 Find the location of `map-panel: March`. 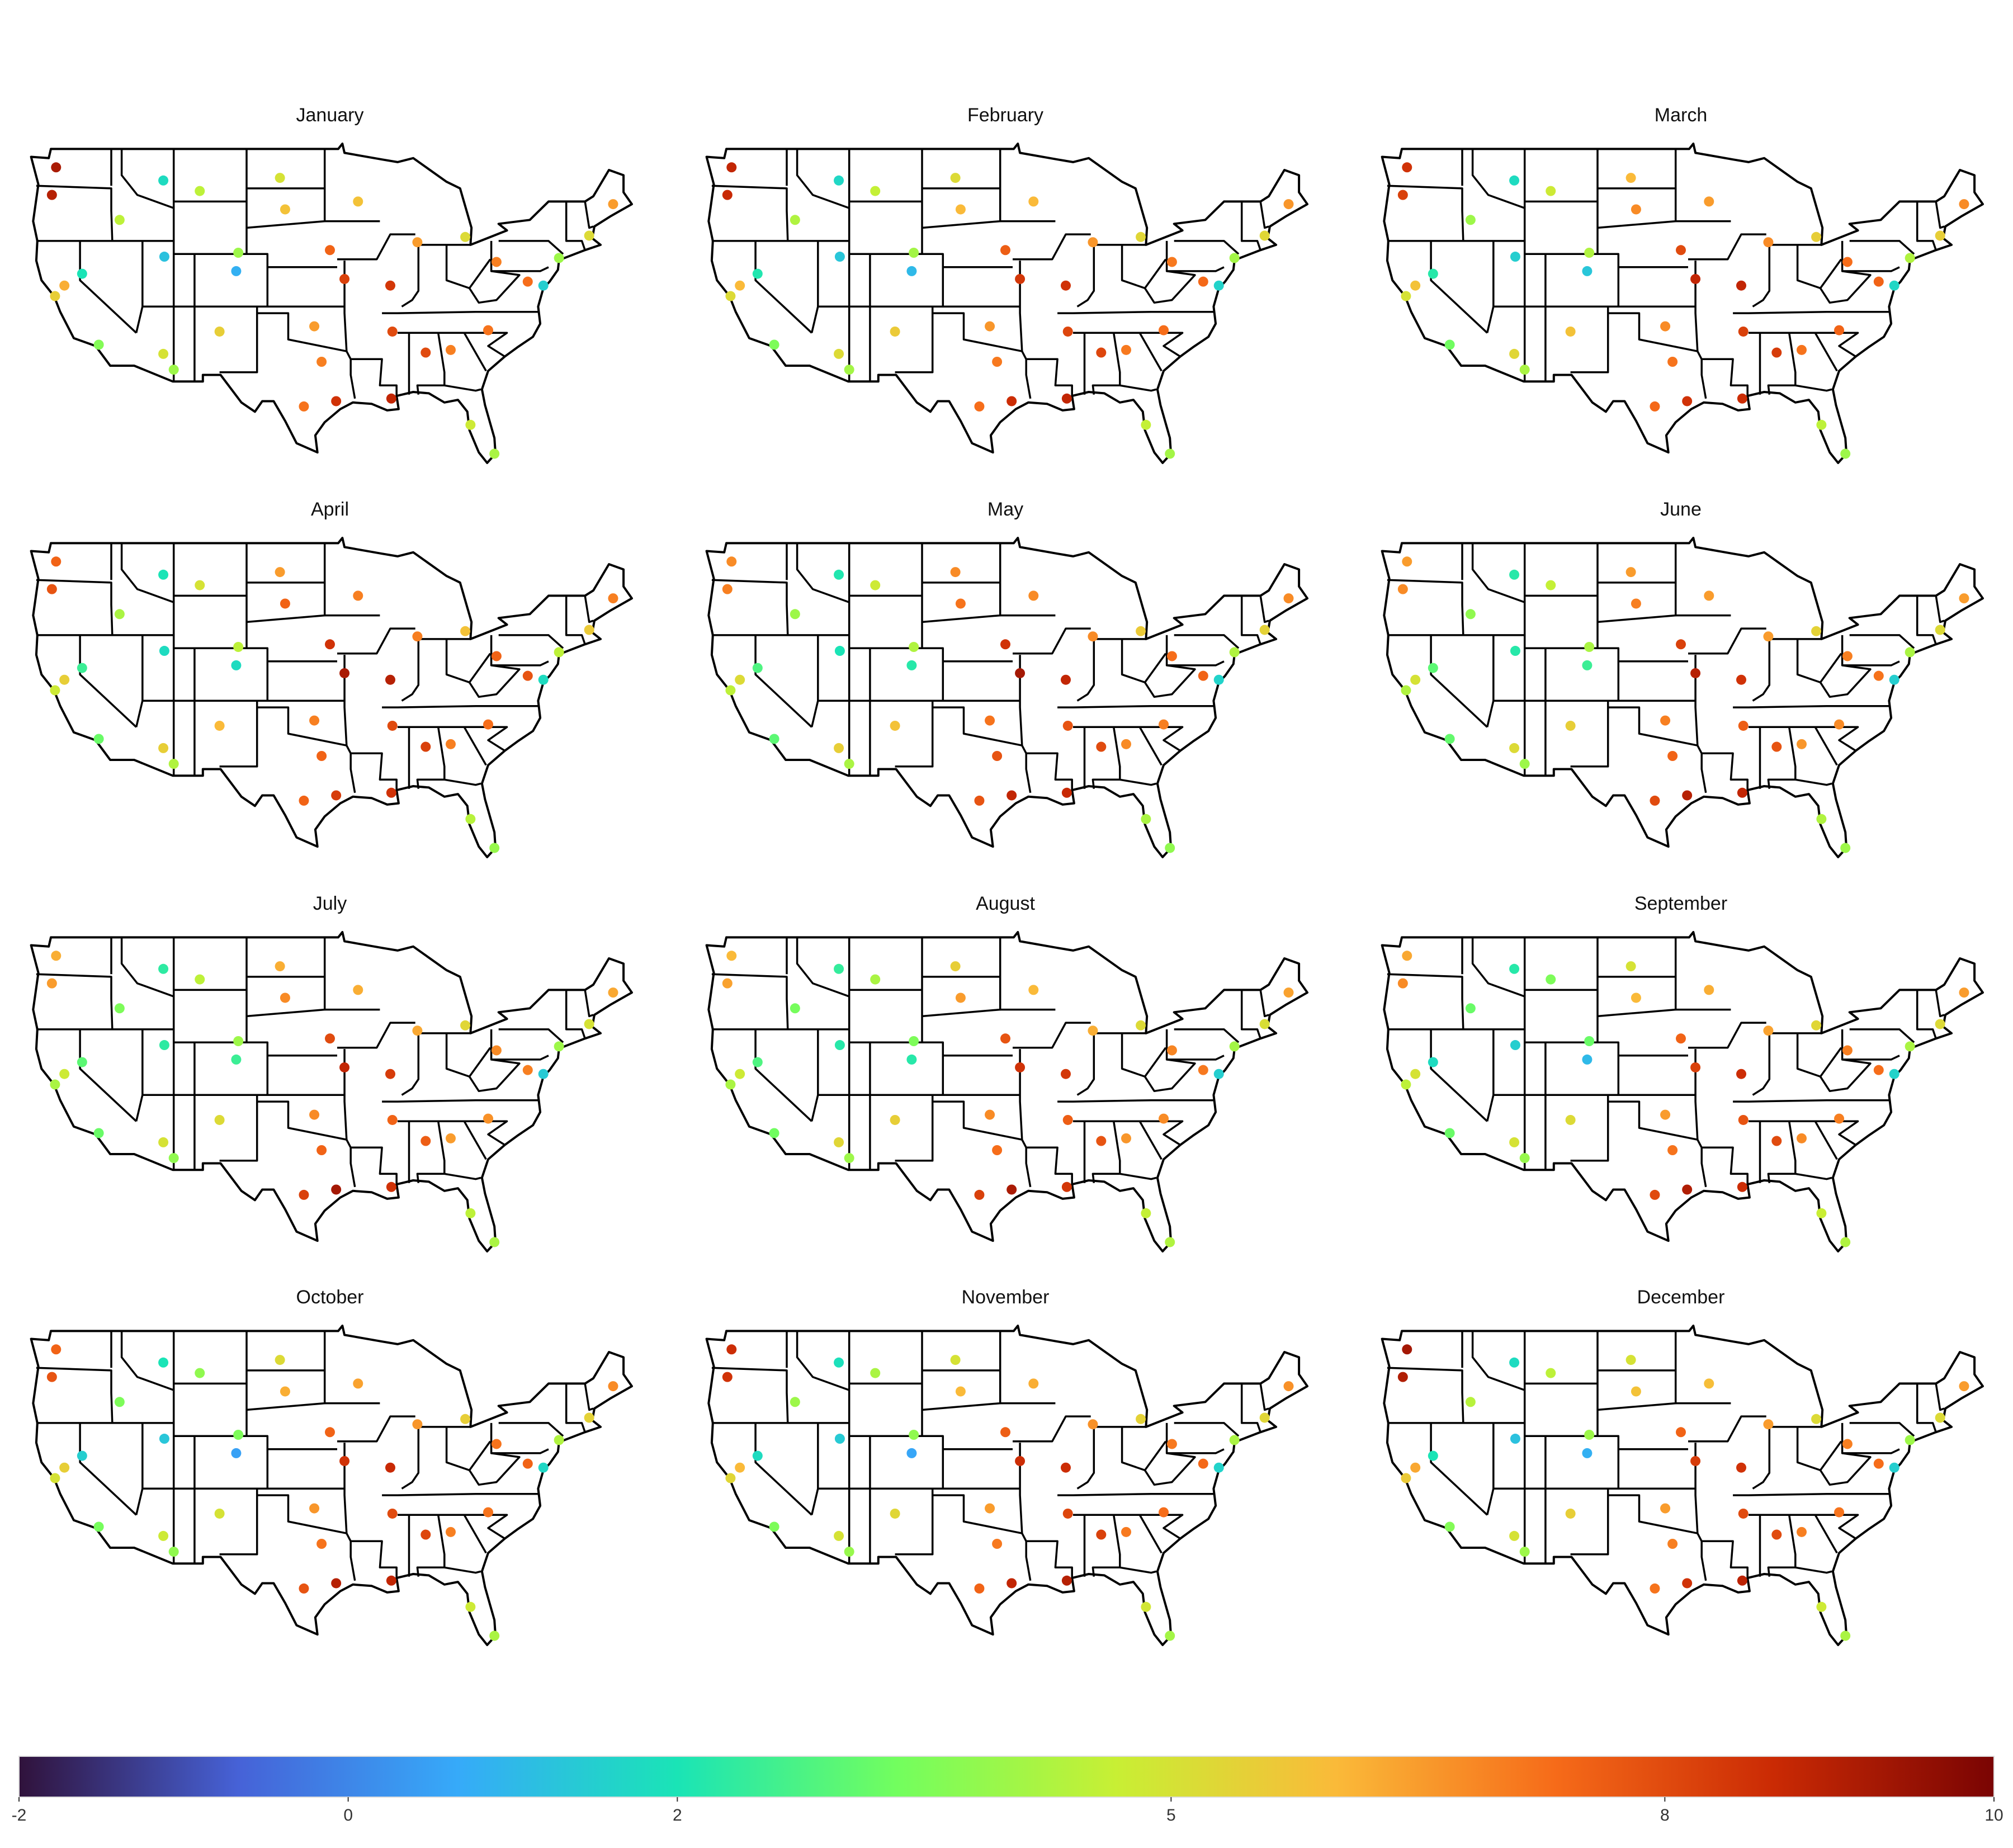

map-panel: March is located at coordinates (1683, 284).